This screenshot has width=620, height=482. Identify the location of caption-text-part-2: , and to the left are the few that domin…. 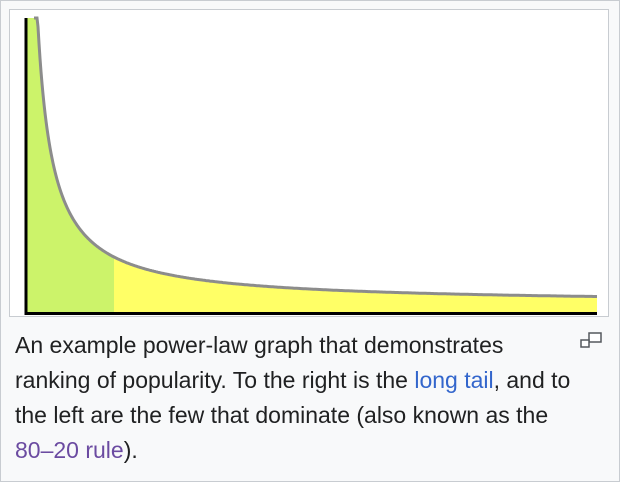
(293, 397).